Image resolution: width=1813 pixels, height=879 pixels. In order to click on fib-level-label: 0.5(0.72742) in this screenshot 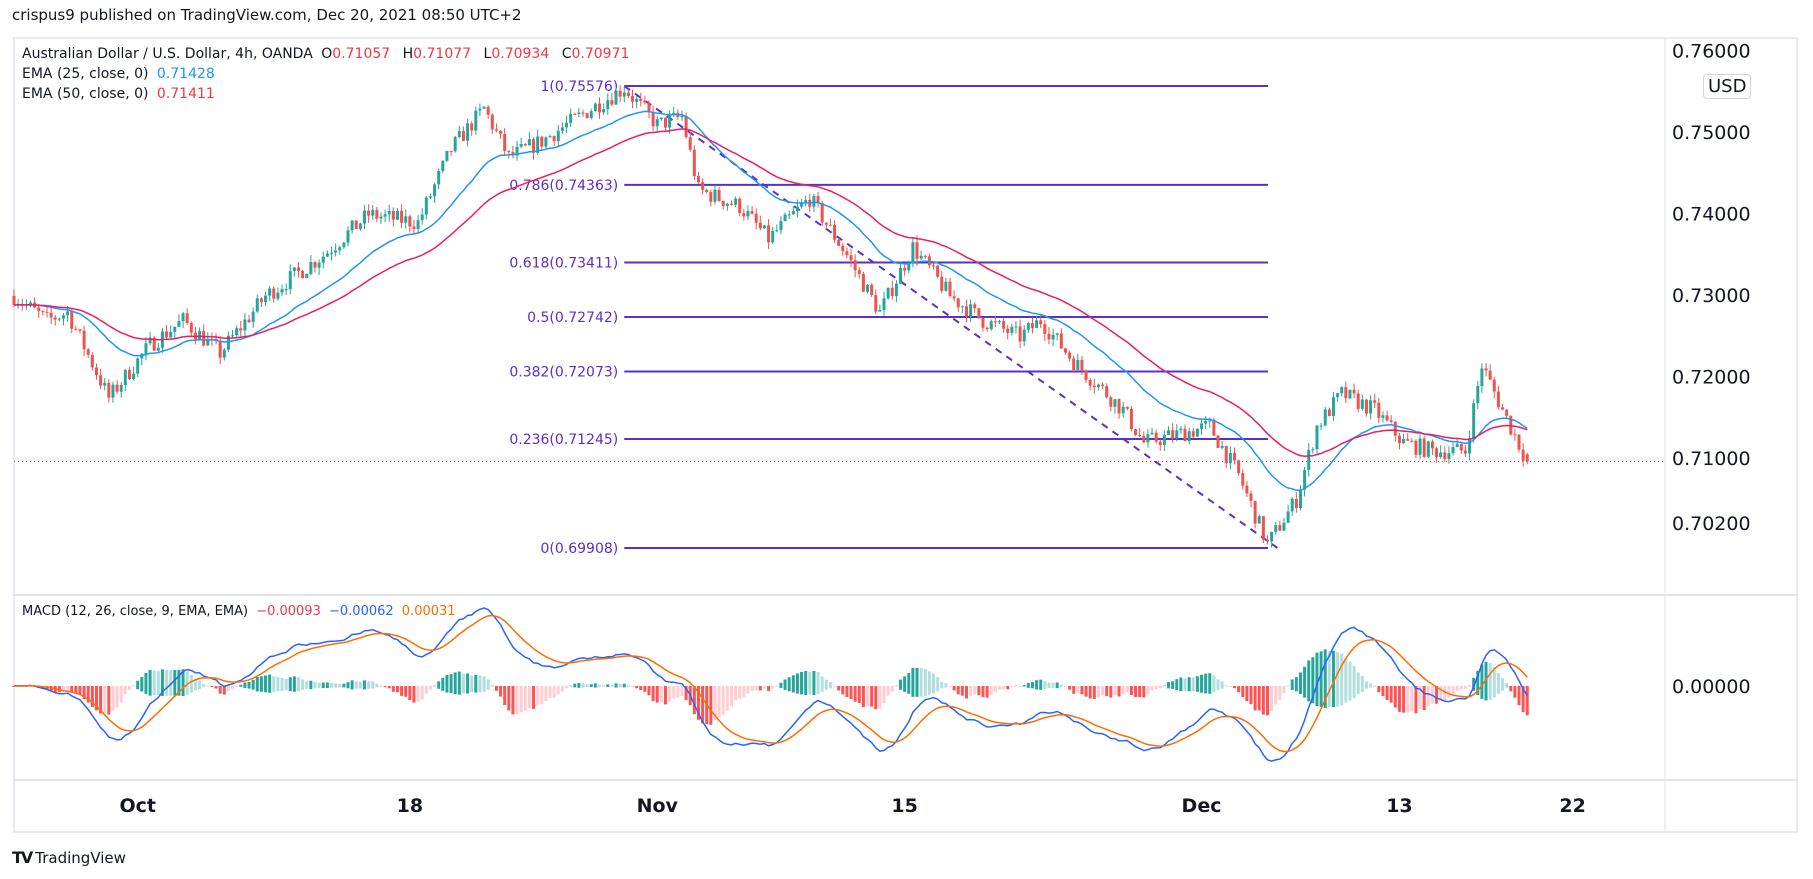, I will do `click(572, 318)`.